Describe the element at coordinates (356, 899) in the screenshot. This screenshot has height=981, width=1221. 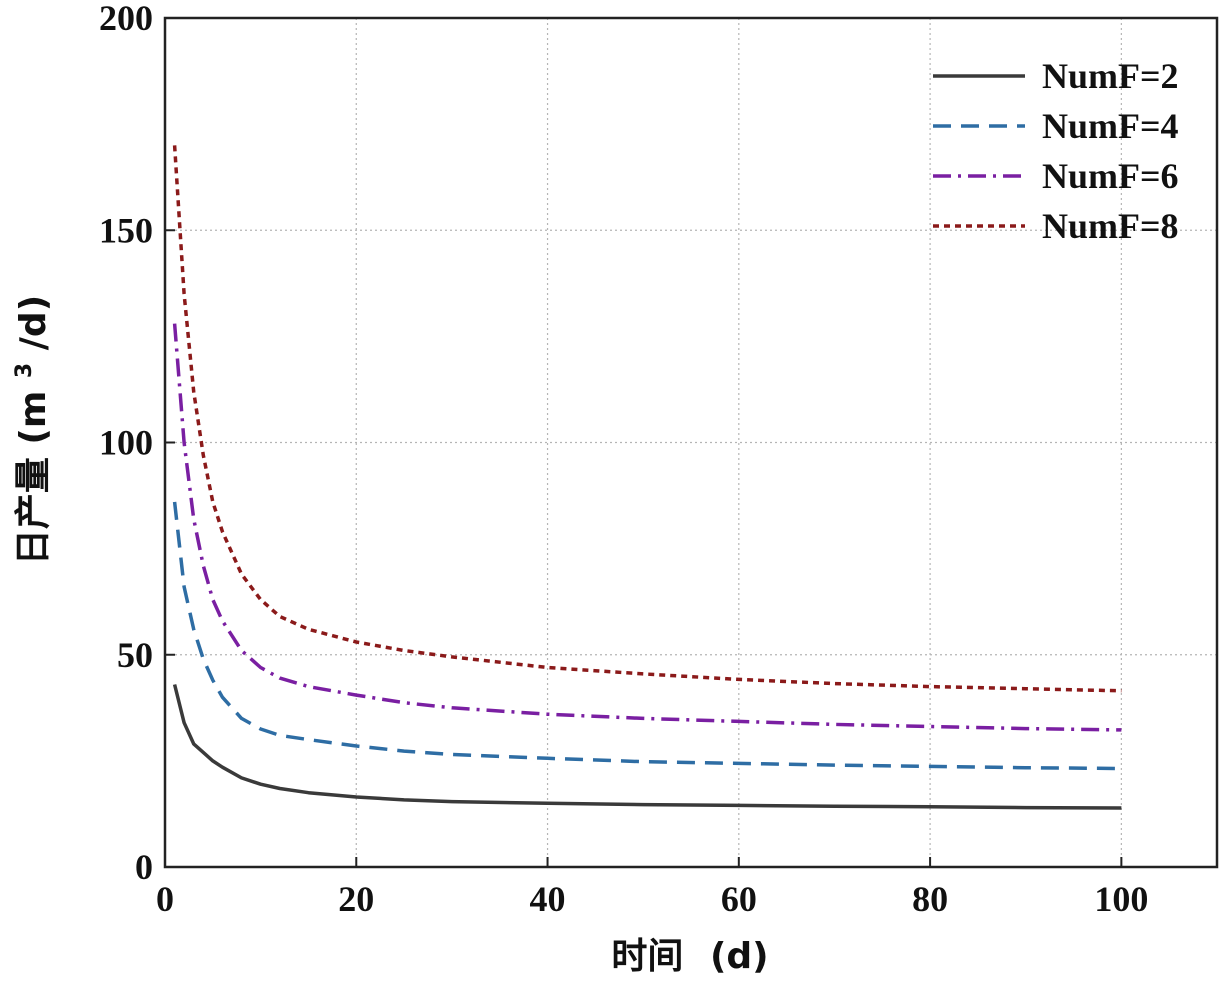
I see `x-tick-label: 20` at that location.